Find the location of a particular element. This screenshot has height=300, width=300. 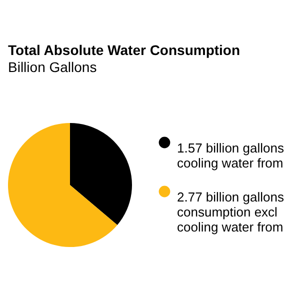

chart-title: Total Absolute Water Consumption is located at coordinates (124, 50).